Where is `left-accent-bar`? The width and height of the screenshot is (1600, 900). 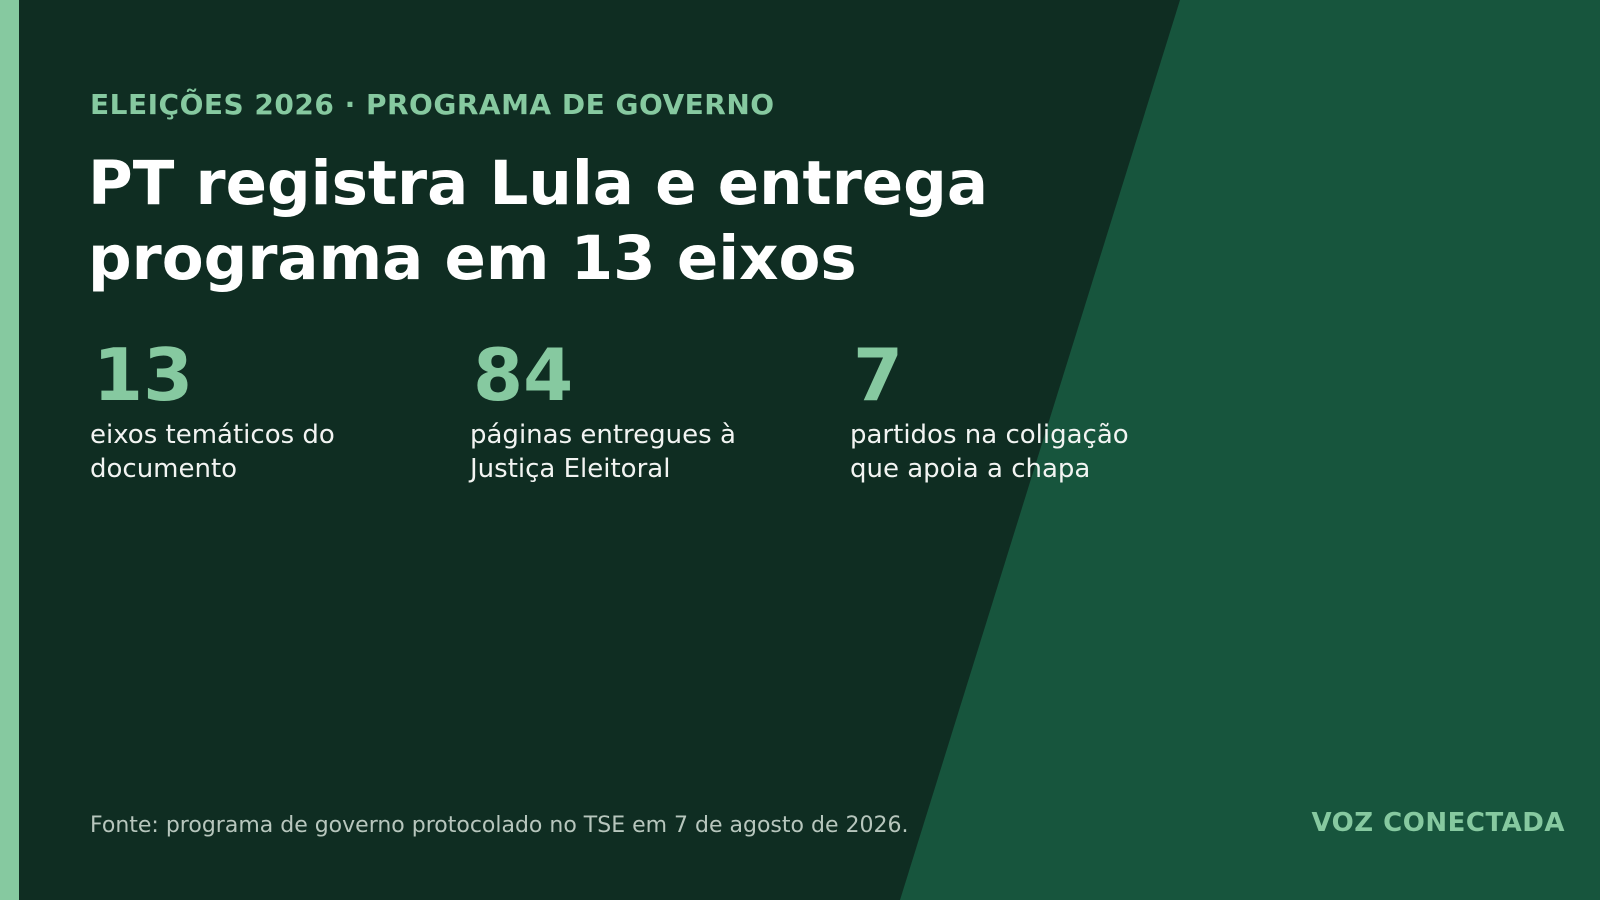 left-accent-bar is located at coordinates (9, 450).